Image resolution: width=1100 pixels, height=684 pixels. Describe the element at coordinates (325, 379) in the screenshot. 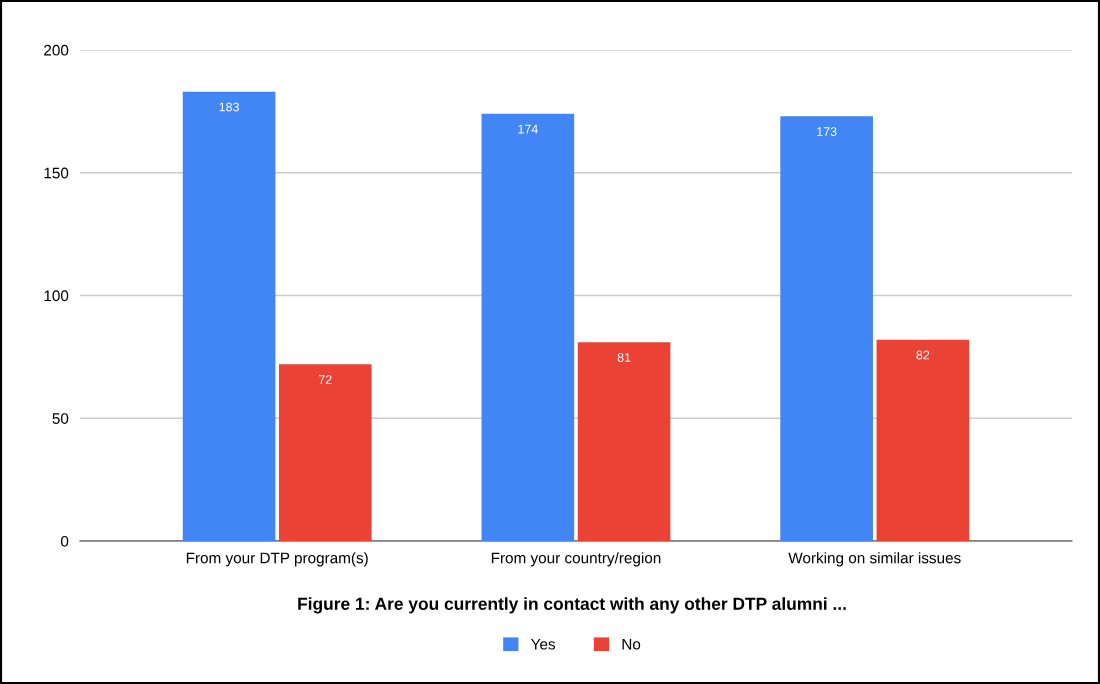

I see `data-label: 72` at that location.